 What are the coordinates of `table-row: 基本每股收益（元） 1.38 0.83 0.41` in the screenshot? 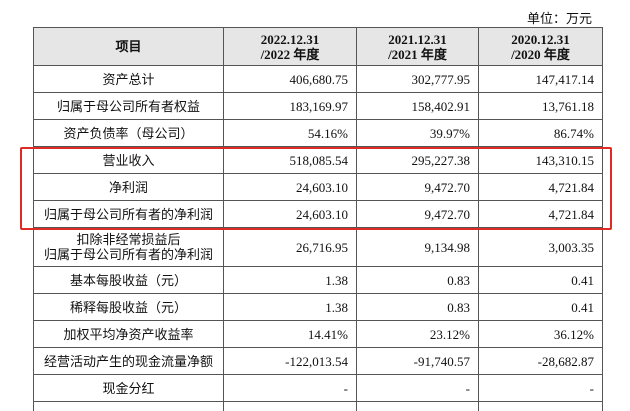 It's located at (318, 280).